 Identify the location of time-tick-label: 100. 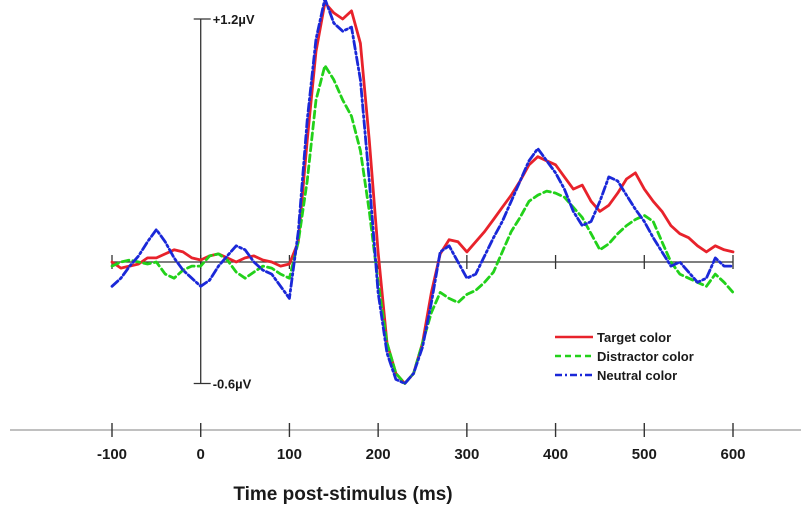
(289, 454).